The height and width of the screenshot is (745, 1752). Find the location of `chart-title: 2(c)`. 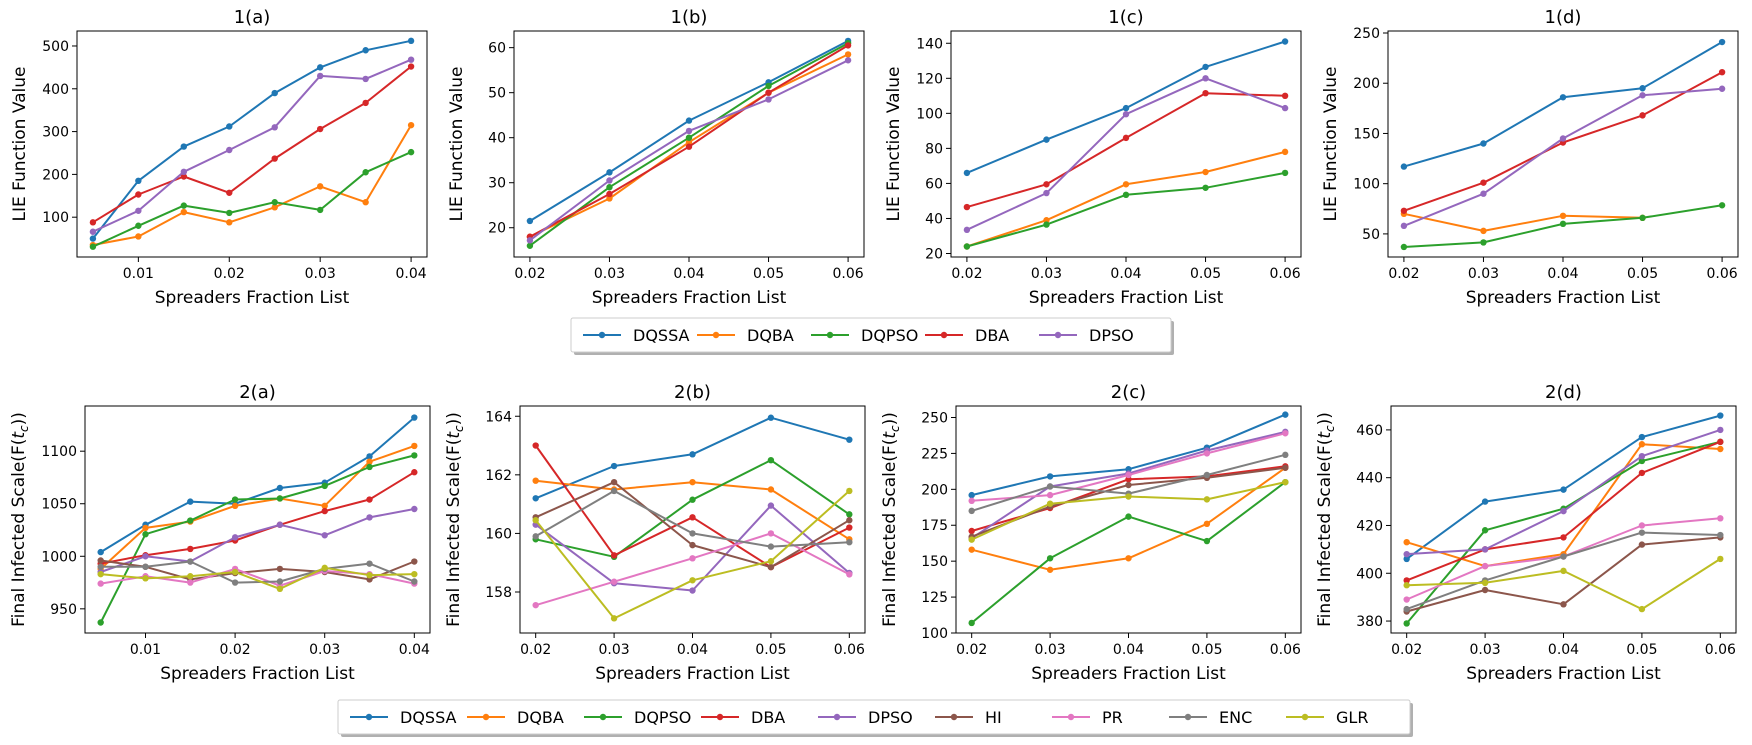

chart-title: 2(c) is located at coordinates (1128, 392).